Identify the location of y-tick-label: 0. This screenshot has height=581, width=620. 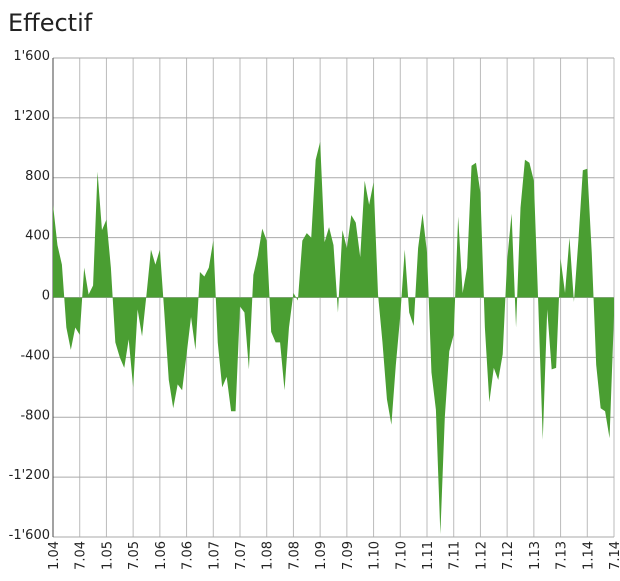
(46, 296).